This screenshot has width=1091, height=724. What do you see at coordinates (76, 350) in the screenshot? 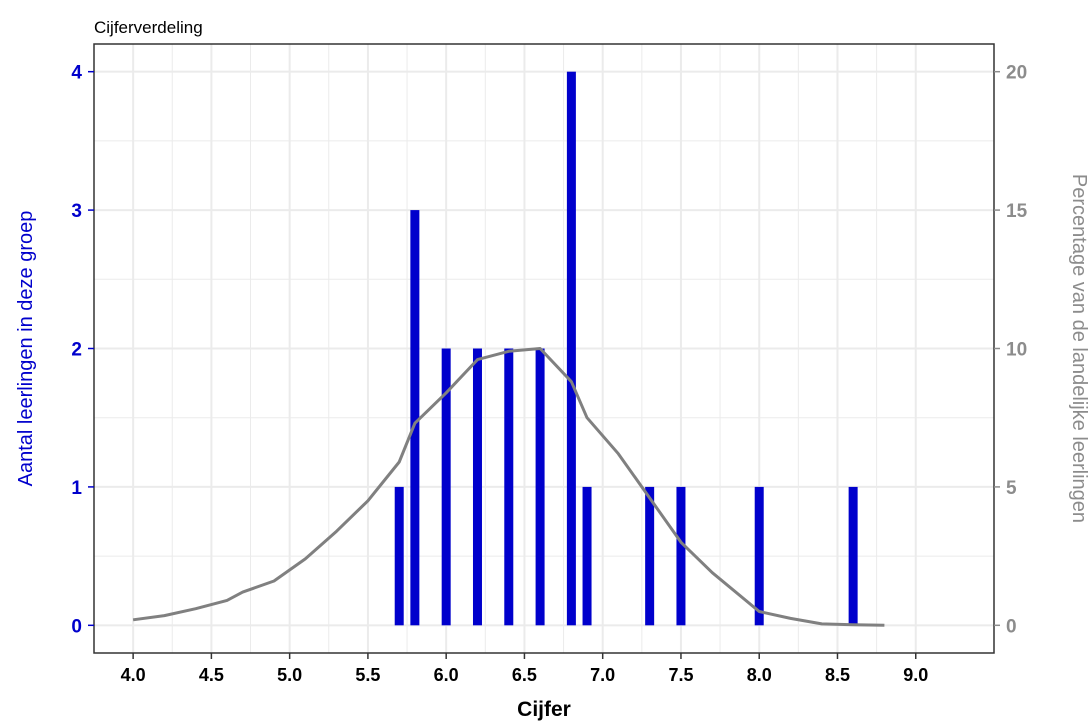
I see `y-left-tick-label: 2` at bounding box center [76, 350].